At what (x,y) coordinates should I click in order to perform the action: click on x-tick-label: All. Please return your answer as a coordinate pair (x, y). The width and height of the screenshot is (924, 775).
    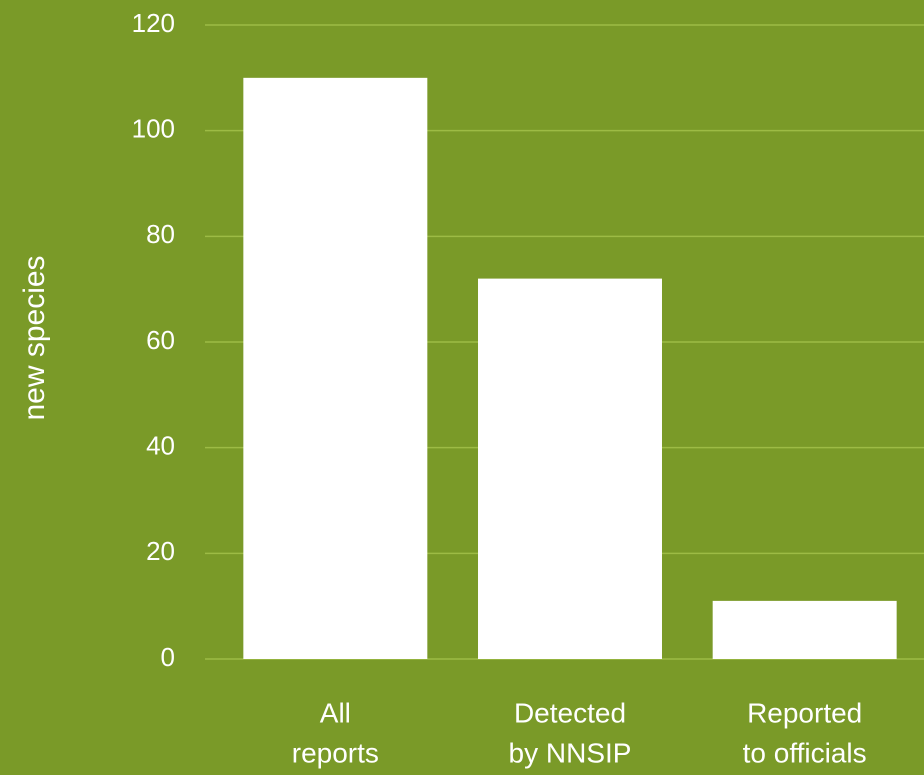
    Looking at the image, I should click on (335, 712).